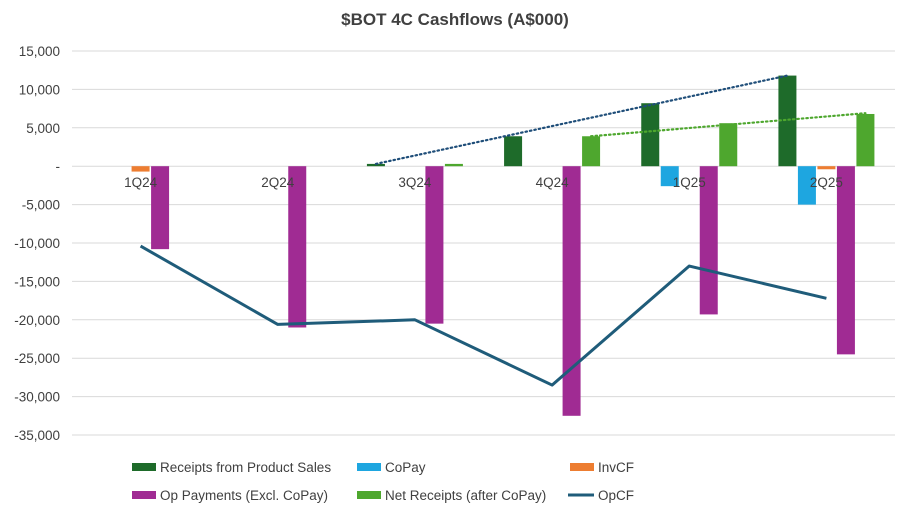 This screenshot has width=903, height=513. Describe the element at coordinates (369, 467) in the screenshot. I see `legend-swatch-copay` at that location.